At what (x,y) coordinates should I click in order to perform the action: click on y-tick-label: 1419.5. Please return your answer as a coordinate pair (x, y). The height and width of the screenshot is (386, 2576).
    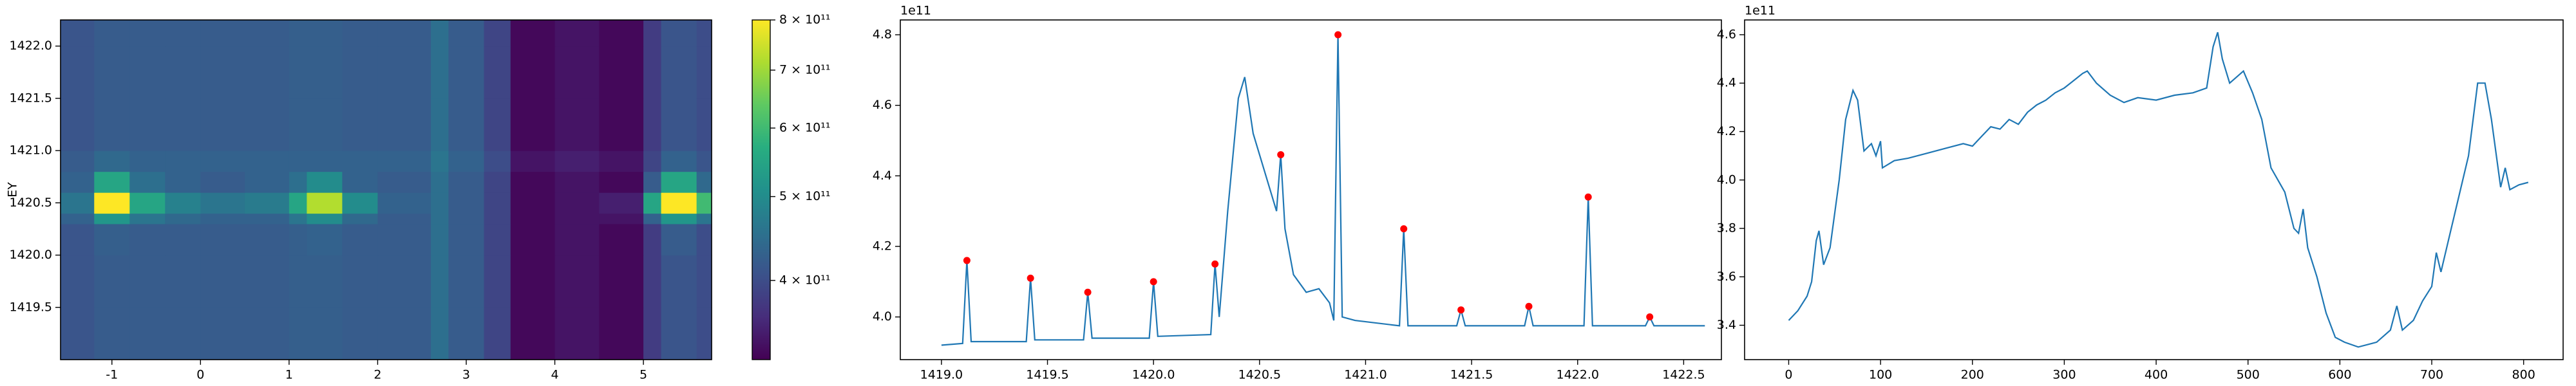
    Looking at the image, I should click on (31, 307).